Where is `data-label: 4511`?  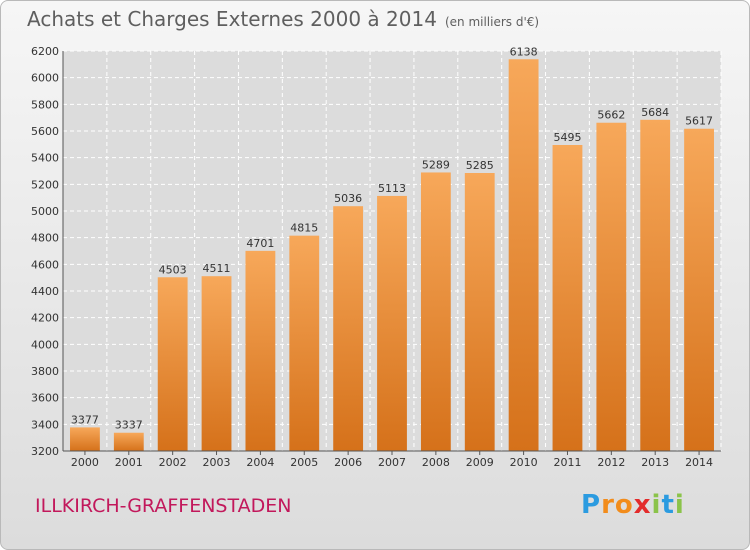
data-label: 4511 is located at coordinates (217, 268).